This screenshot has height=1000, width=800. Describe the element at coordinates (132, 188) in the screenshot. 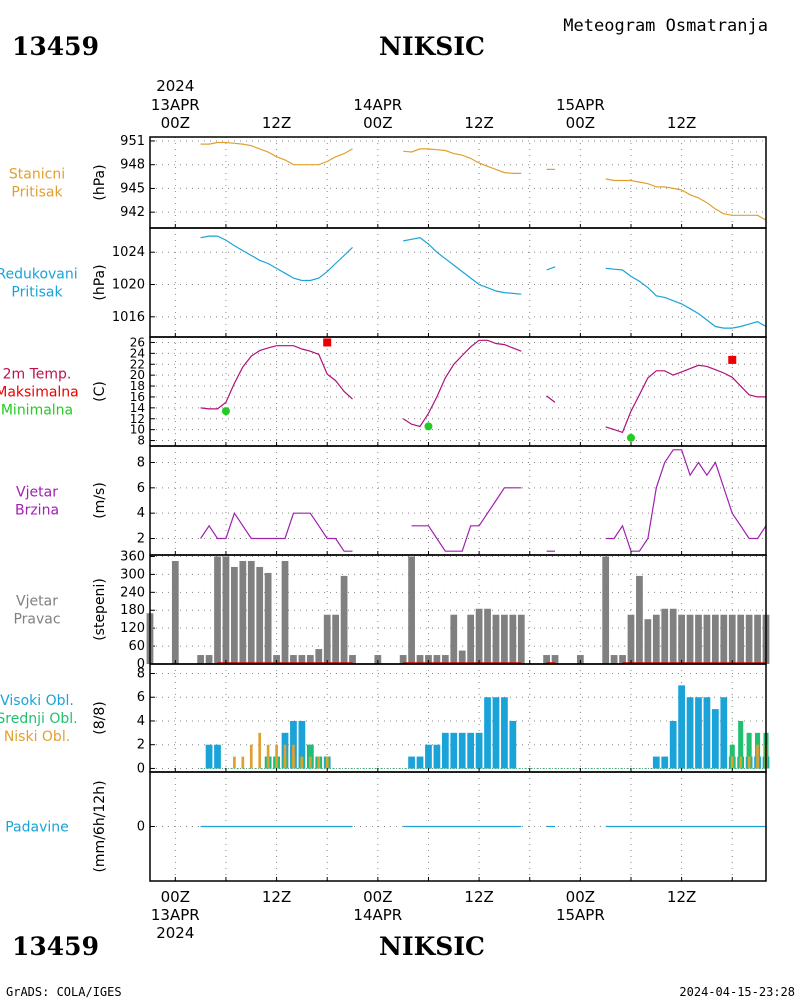

I see `y-tick-label: 945` at that location.